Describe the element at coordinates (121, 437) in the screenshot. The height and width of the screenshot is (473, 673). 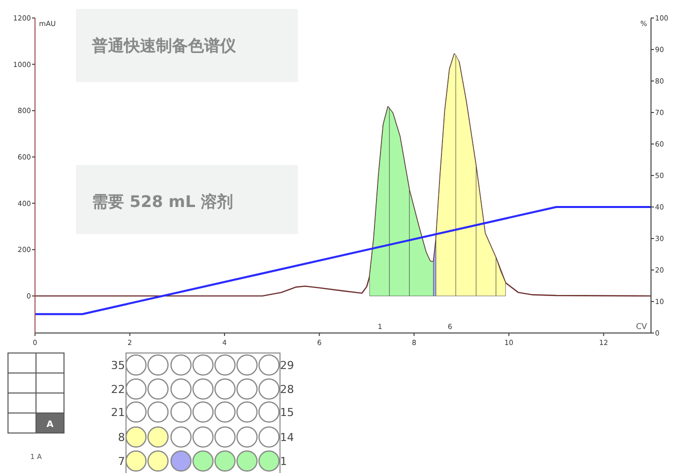
I see `text: 8` at that location.